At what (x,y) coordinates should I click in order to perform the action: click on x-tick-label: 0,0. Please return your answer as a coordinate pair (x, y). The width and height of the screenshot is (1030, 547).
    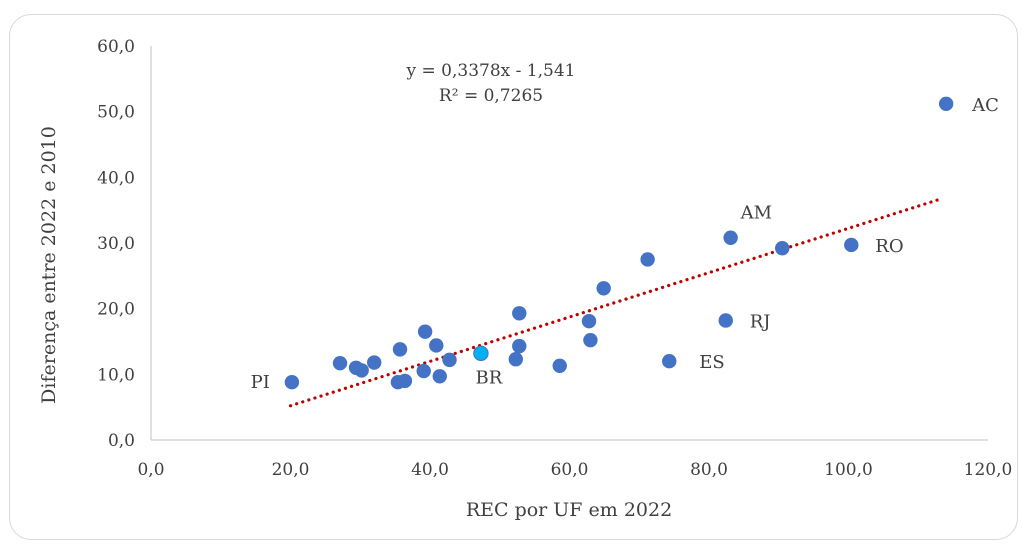
    Looking at the image, I should click on (150, 470).